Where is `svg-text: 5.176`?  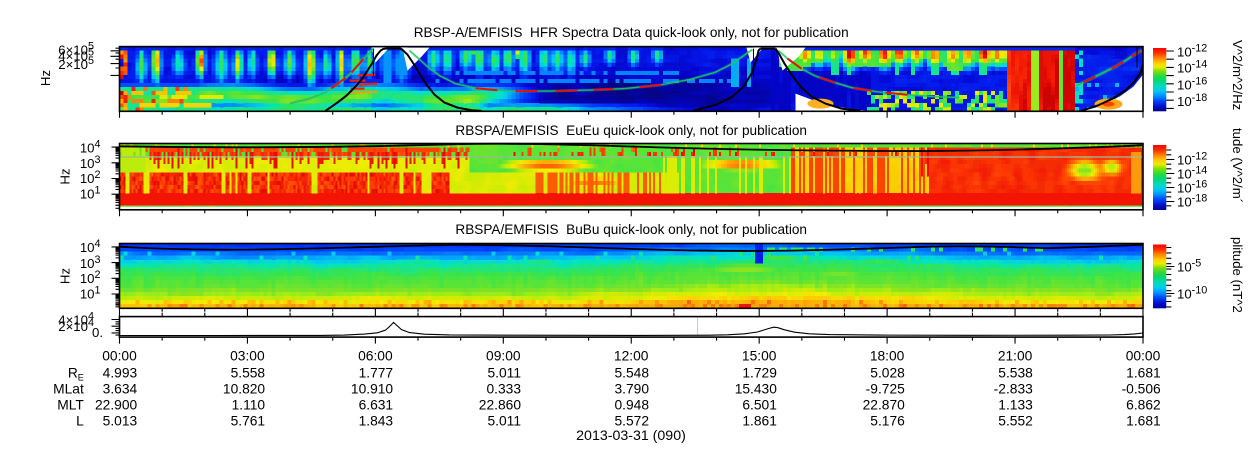 svg-text: 5.176 is located at coordinates (887, 420).